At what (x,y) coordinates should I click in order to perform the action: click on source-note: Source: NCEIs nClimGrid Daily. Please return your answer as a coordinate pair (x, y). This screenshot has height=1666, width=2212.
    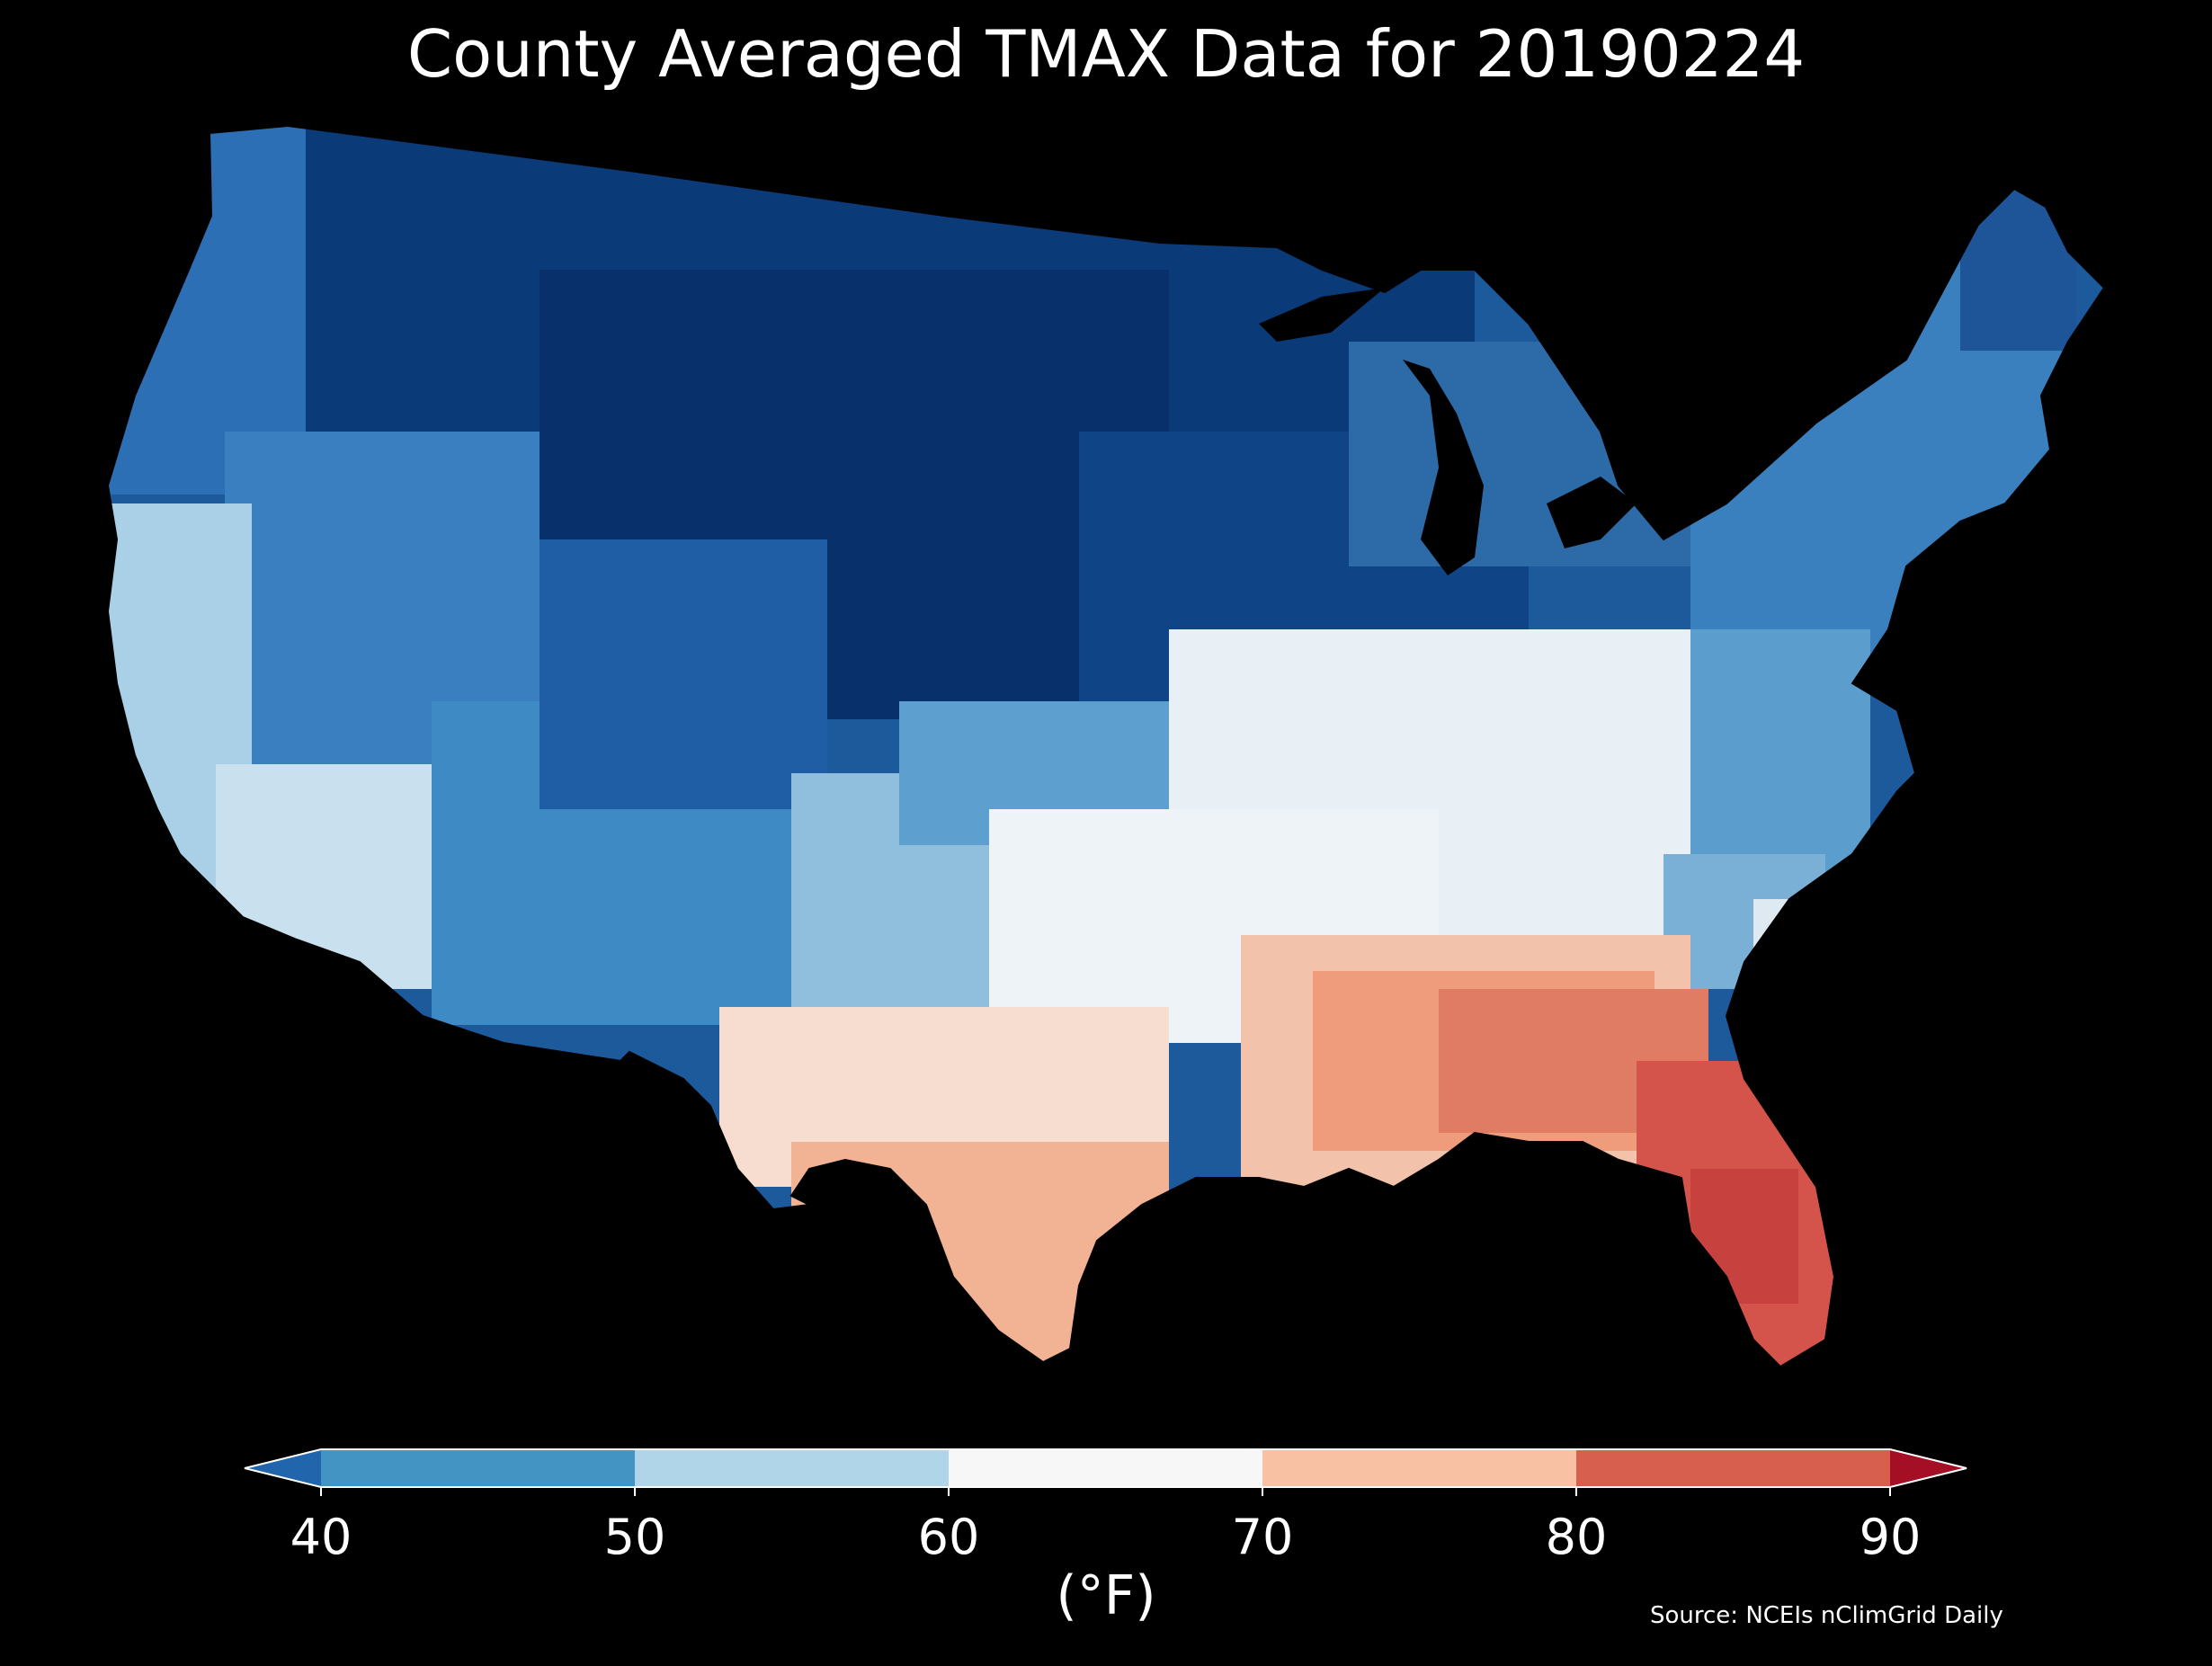
    Looking at the image, I should click on (1826, 1615).